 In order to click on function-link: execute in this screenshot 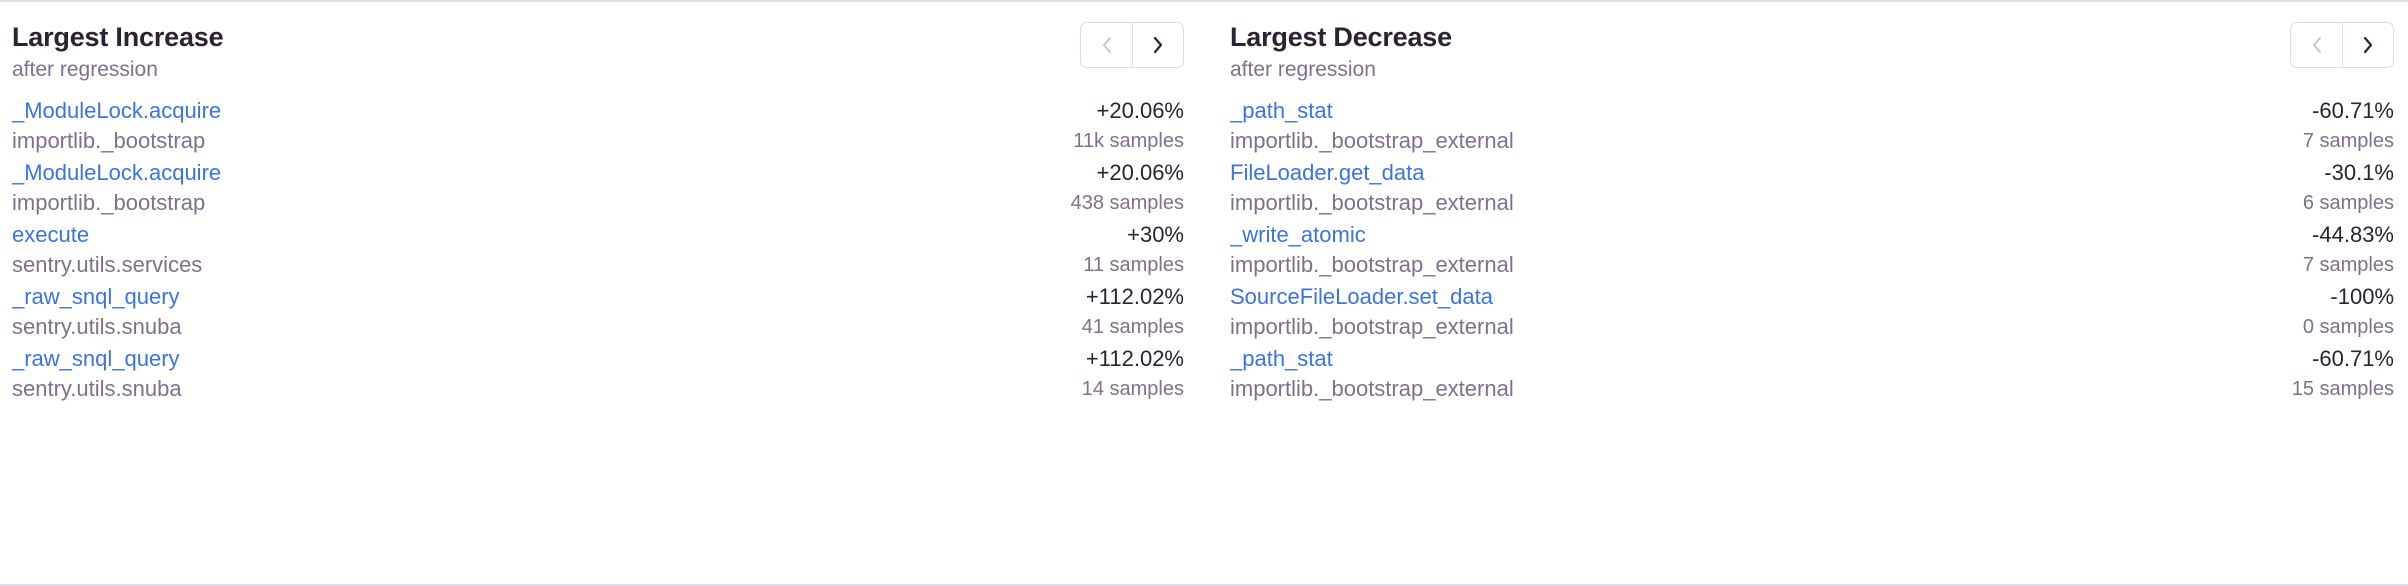, I will do `click(51, 234)`.